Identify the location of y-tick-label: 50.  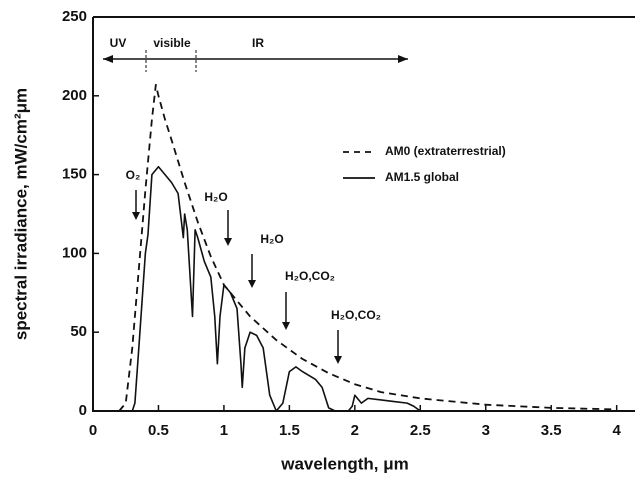
(78, 331).